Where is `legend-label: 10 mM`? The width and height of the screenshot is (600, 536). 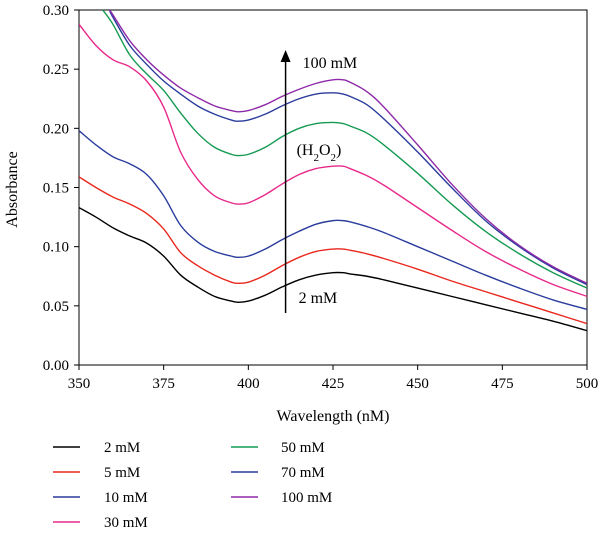
legend-label: 10 mM is located at coordinates (126, 498).